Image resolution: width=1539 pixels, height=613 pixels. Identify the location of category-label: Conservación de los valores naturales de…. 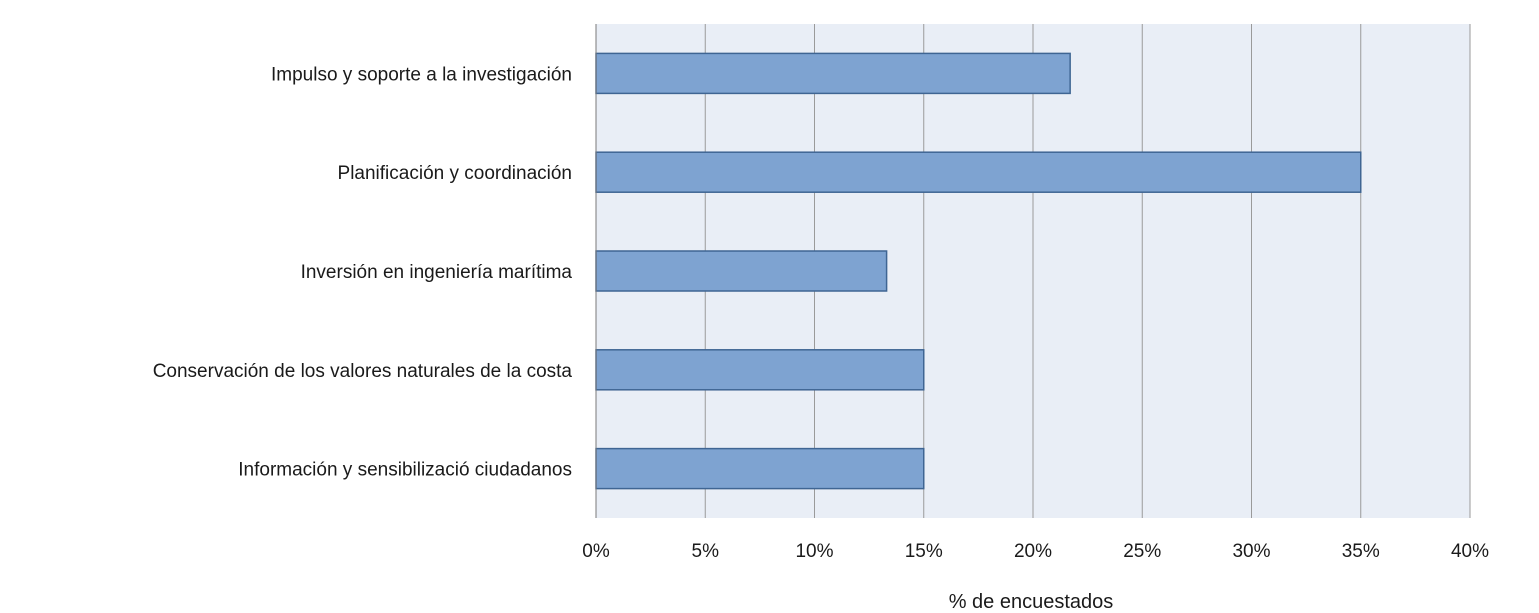
(363, 371).